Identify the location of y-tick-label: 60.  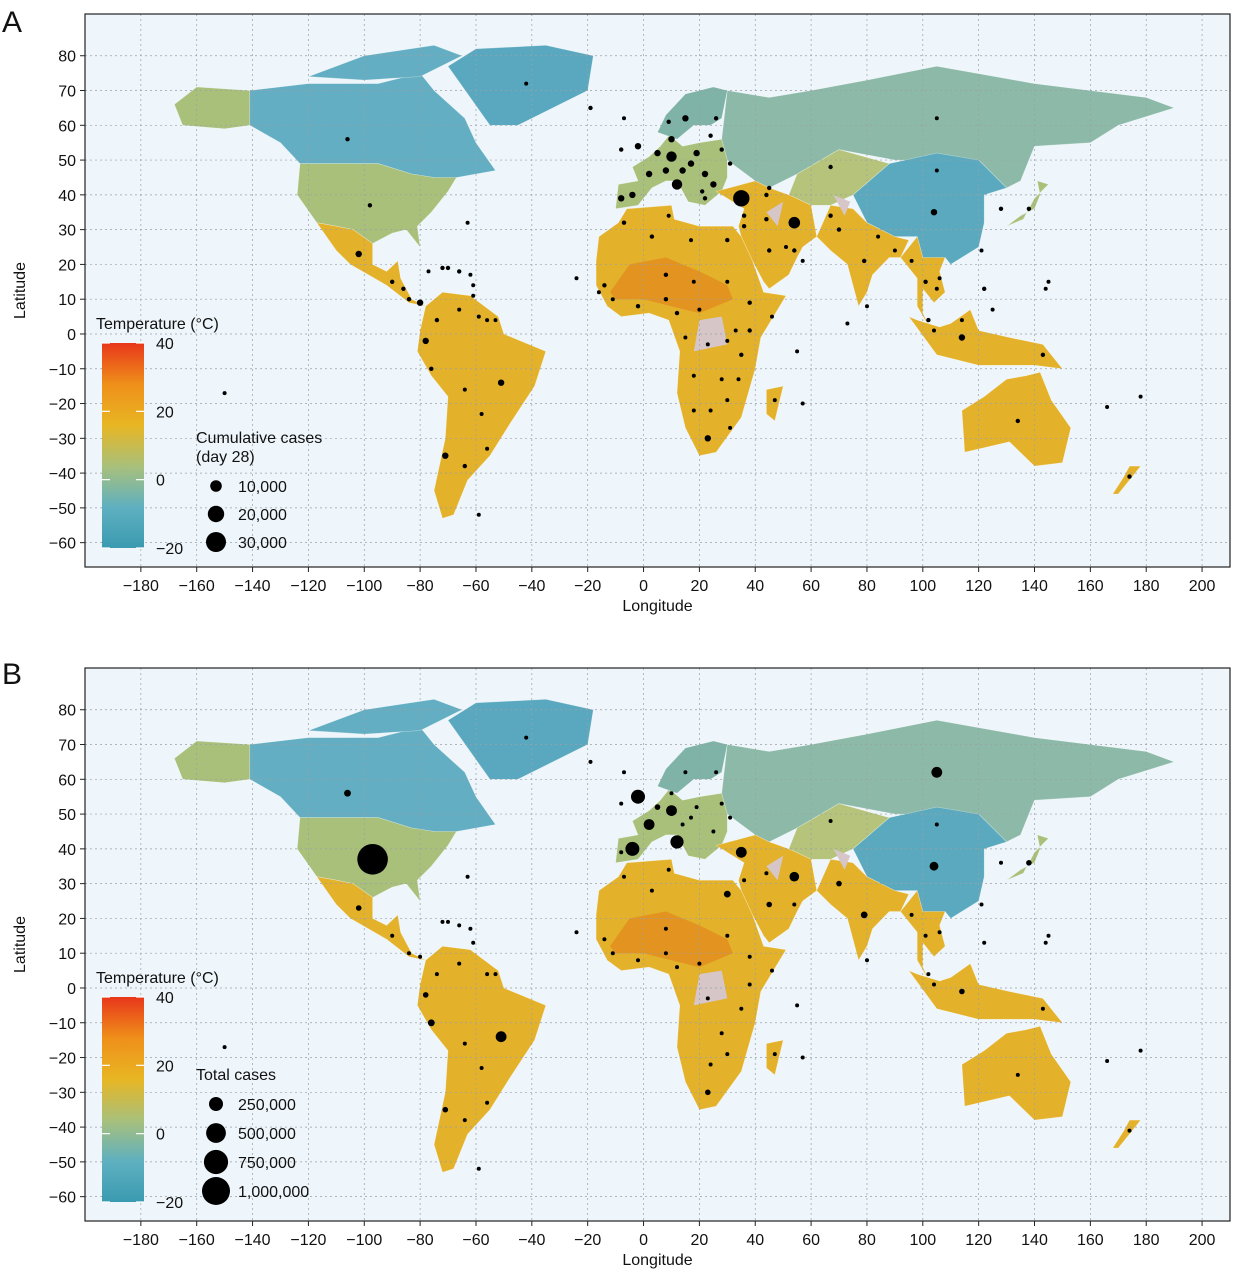
(67, 780).